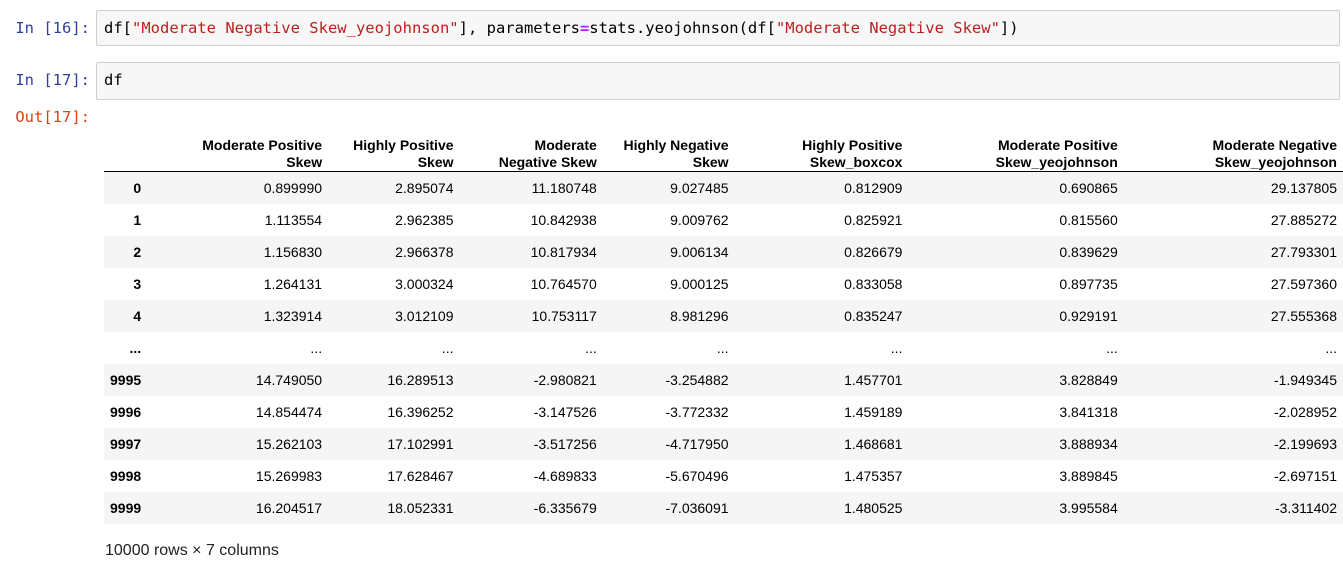 Image resolution: width=1343 pixels, height=567 pixels. I want to click on table-cell: 9.000125, so click(699, 283).